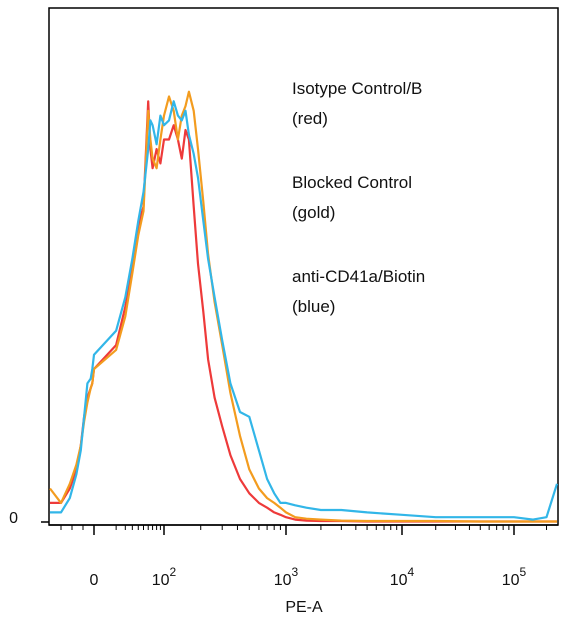  I want to click on x-axis-title: PE-A, so click(304, 607).